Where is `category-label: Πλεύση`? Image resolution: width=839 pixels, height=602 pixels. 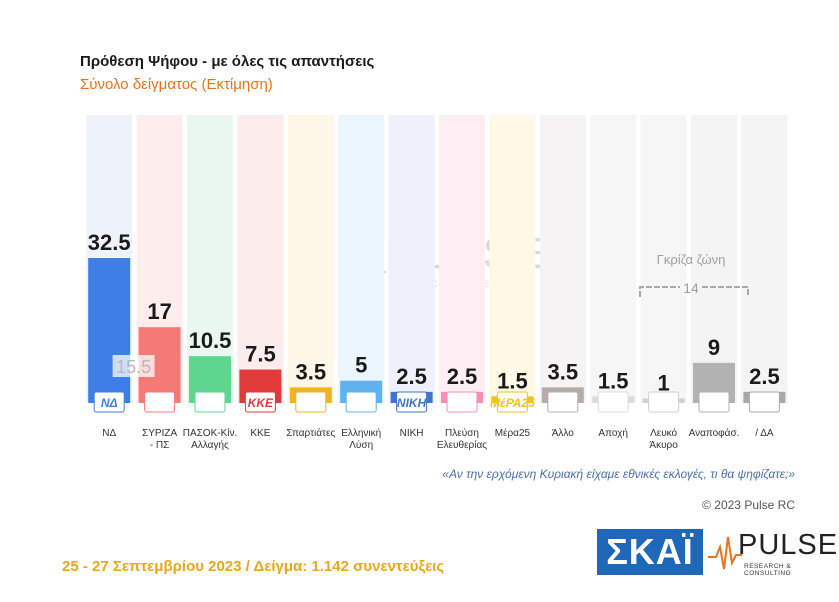 category-label: Πλεύση is located at coordinates (462, 433).